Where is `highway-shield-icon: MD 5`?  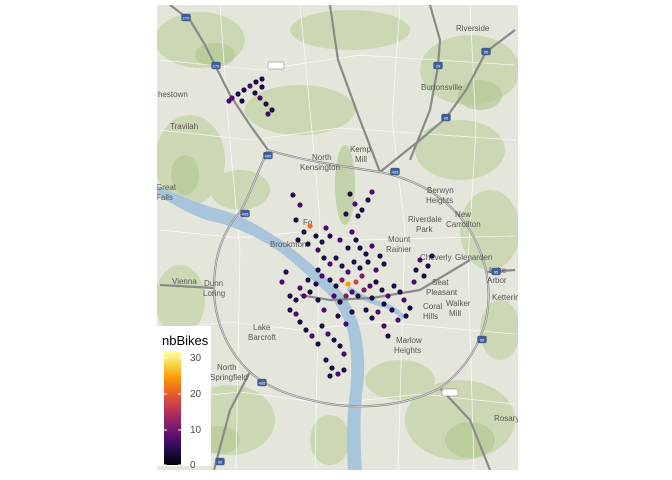 highway-shield-icon: MD 5 is located at coordinates (450, 392).